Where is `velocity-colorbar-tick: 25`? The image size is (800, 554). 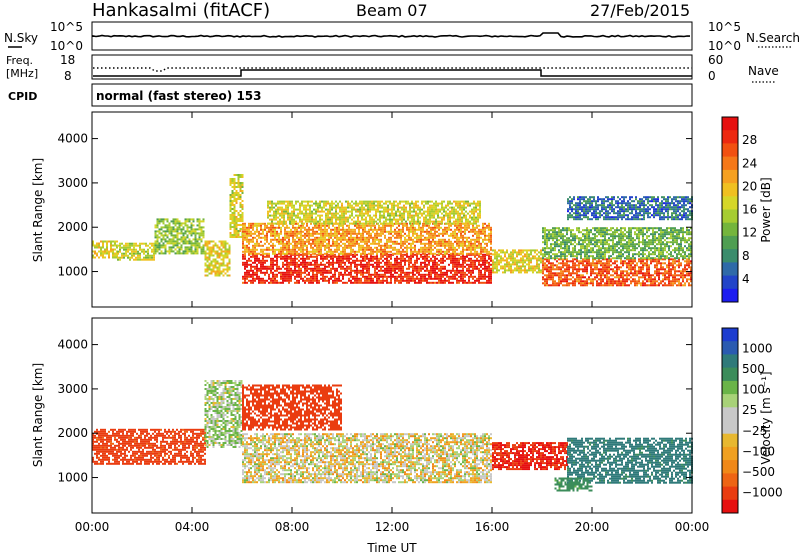
velocity-colorbar-tick: 25 is located at coordinates (749, 410).